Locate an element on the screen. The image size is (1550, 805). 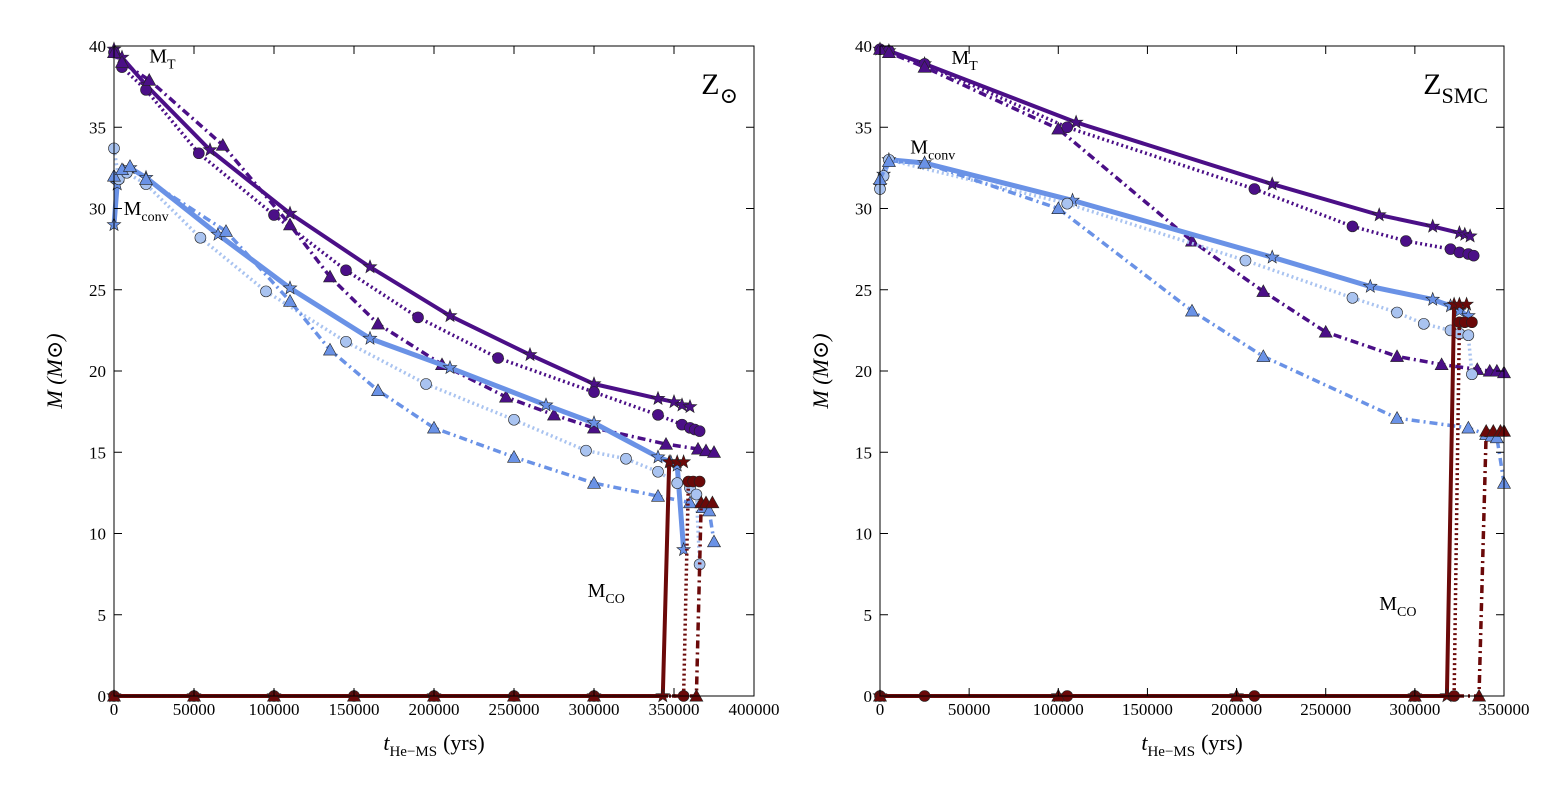
y-tick-label: 0 is located at coordinates (868, 696).